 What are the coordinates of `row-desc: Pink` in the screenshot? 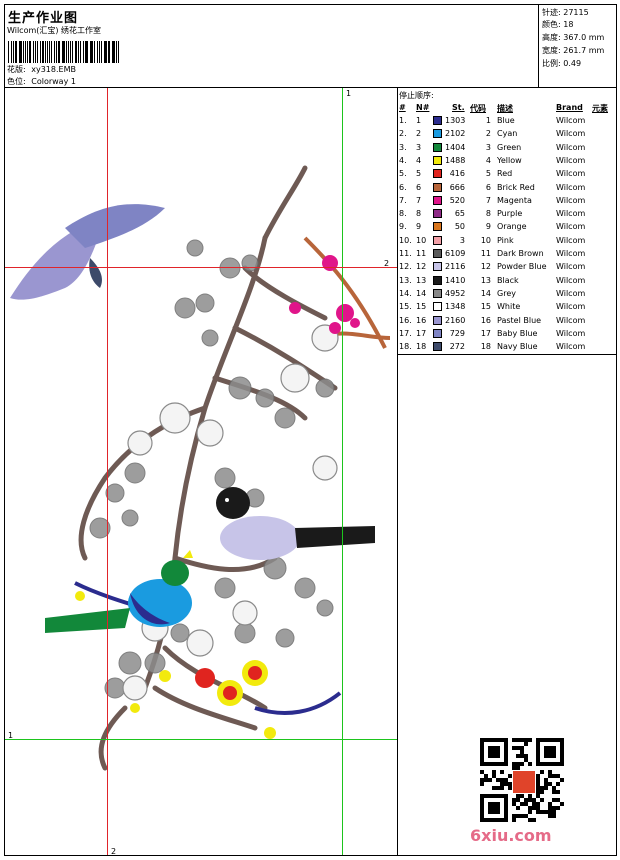 It's located at (505, 240).